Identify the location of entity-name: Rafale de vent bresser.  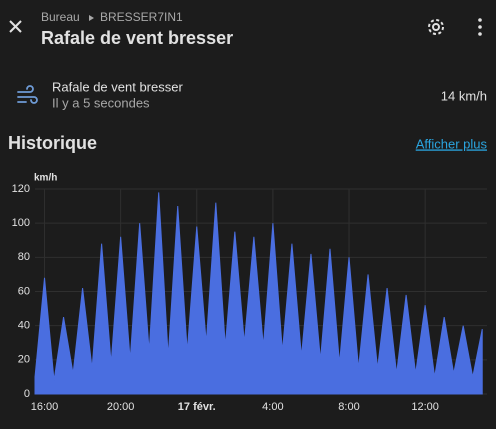
(117, 86).